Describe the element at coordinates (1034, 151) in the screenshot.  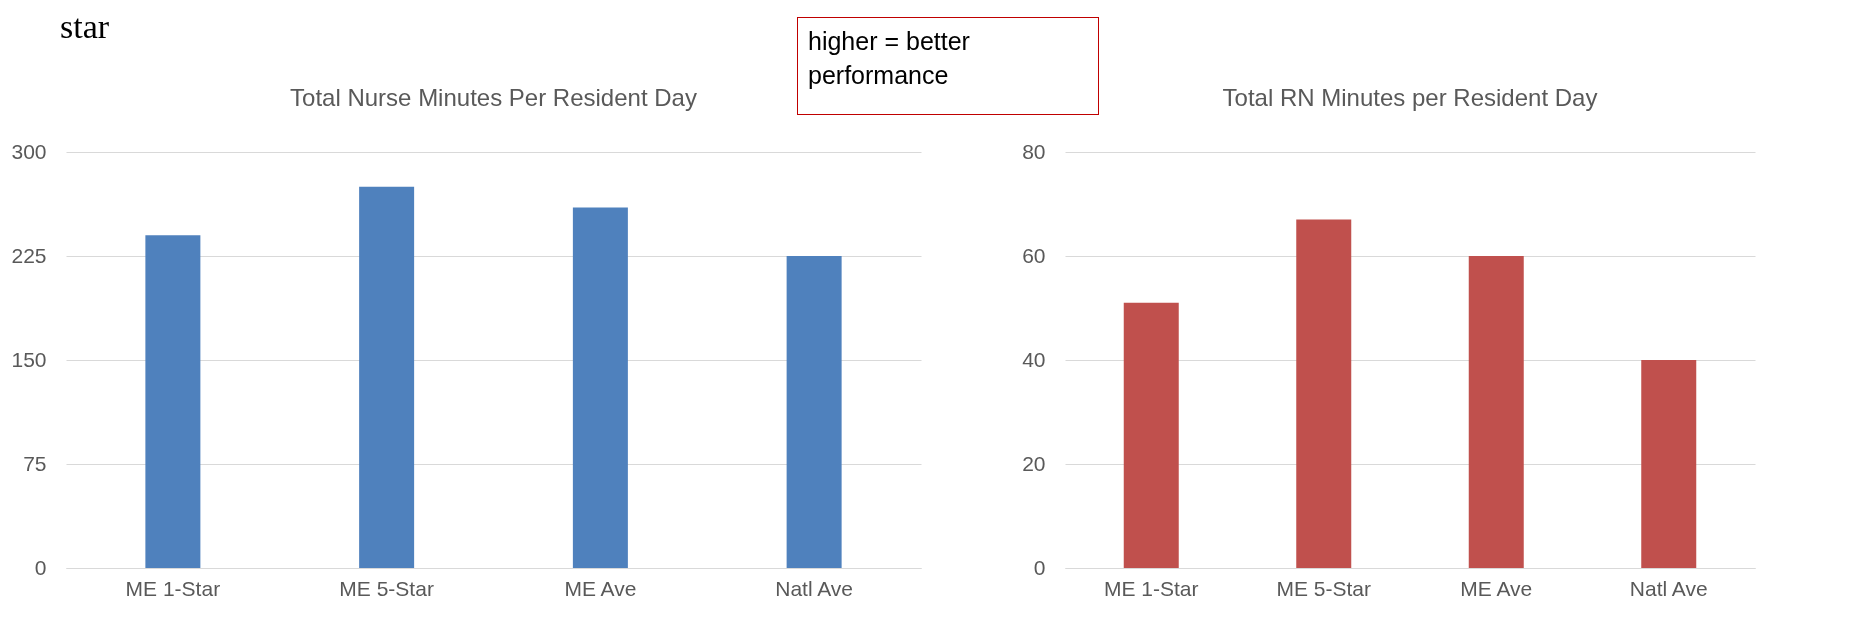
I see `y-tick-label: 80` at that location.